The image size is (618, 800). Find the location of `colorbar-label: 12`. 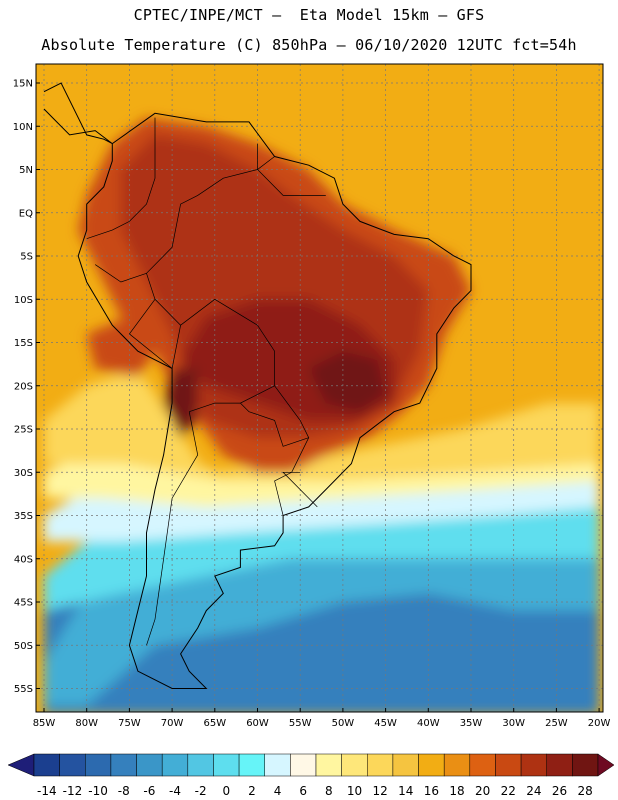

colorbar-label: 12 is located at coordinates (379, 791).